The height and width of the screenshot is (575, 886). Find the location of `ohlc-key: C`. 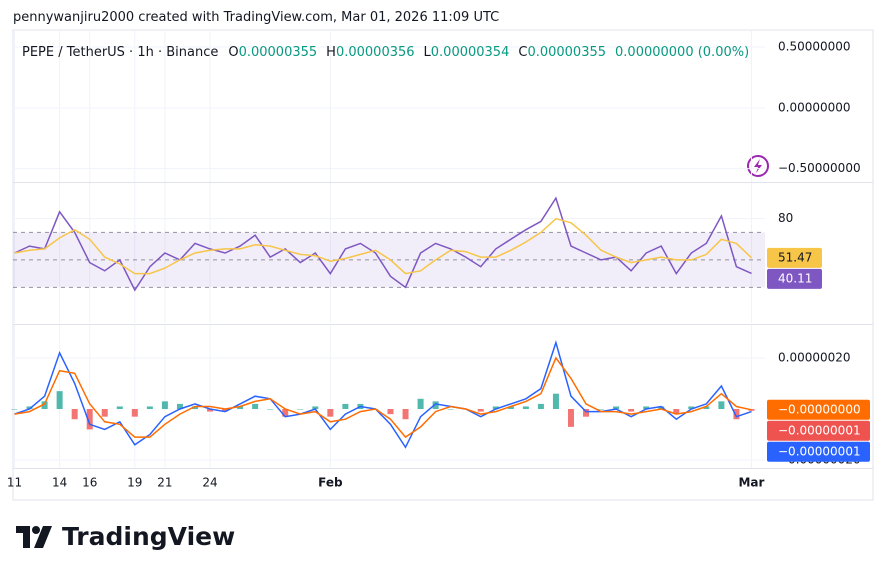

ohlc-key: C is located at coordinates (523, 52).